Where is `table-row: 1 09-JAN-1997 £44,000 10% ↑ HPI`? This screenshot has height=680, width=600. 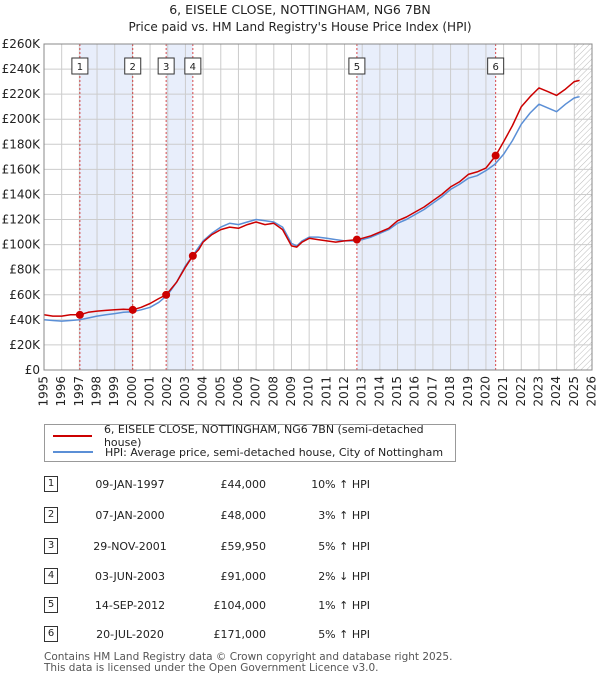
table-row: 1 09-JAN-1997 £44,000 10% ↑ HPI is located at coordinates (300, 486).